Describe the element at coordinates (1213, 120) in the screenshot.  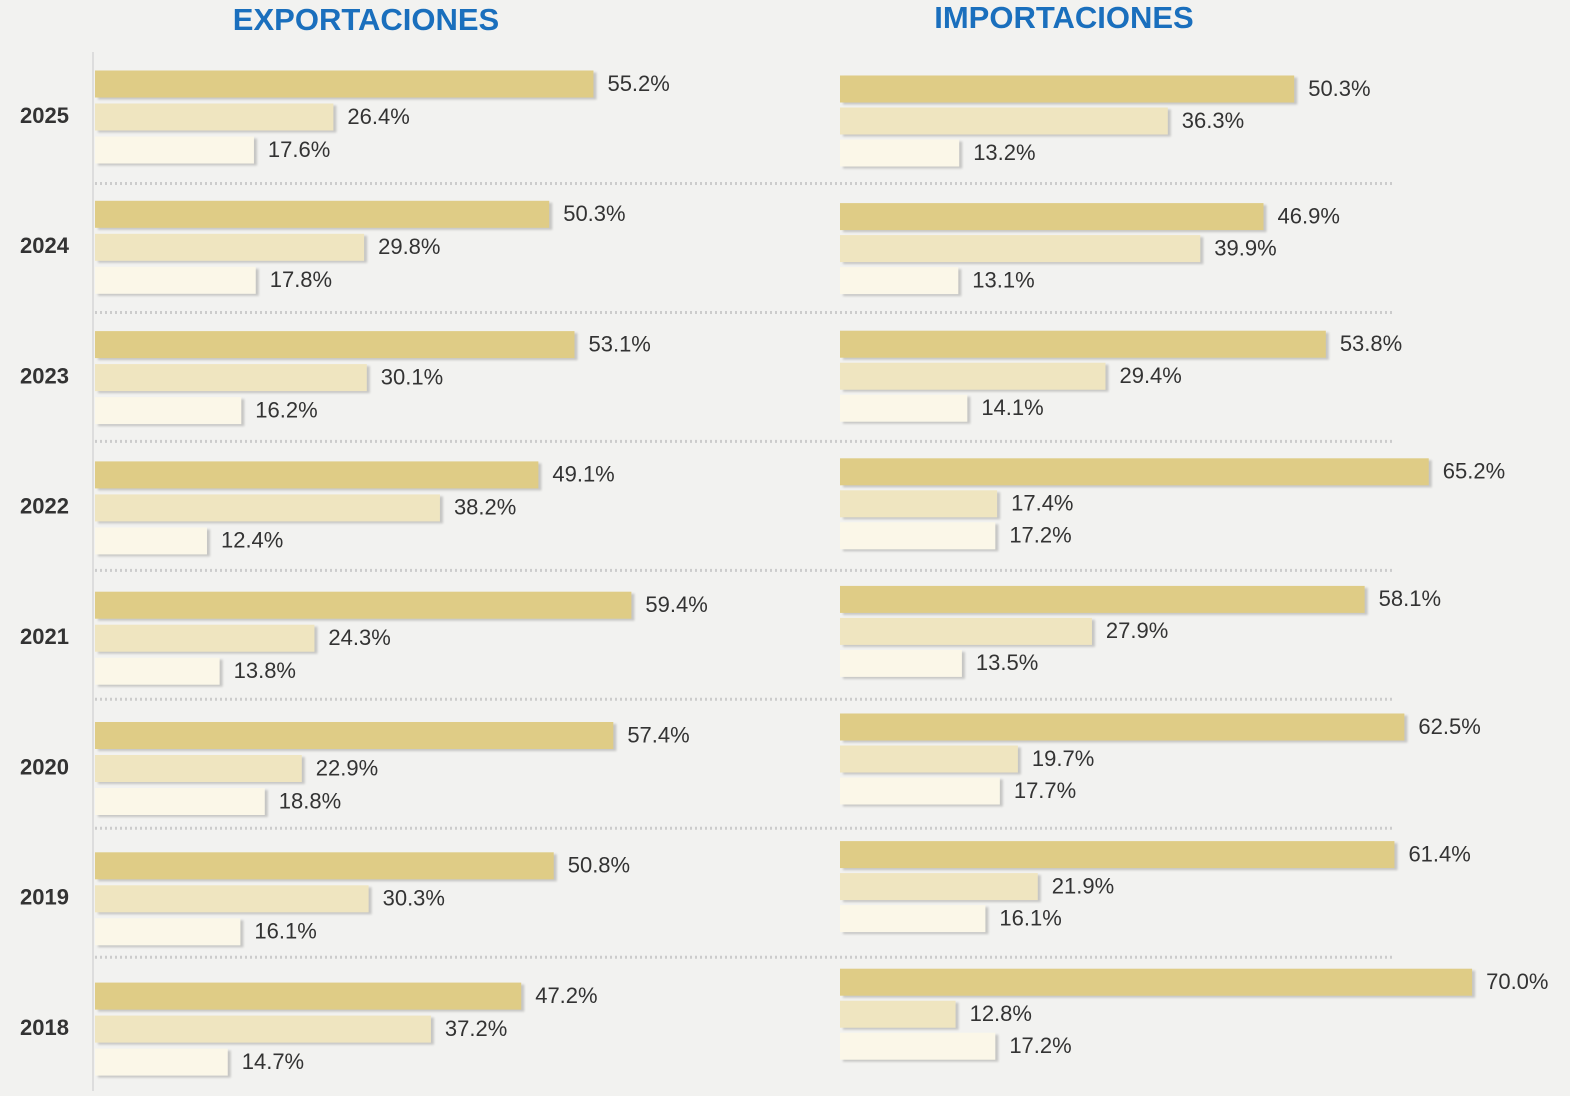
I see `value-label: 36.3%` at that location.